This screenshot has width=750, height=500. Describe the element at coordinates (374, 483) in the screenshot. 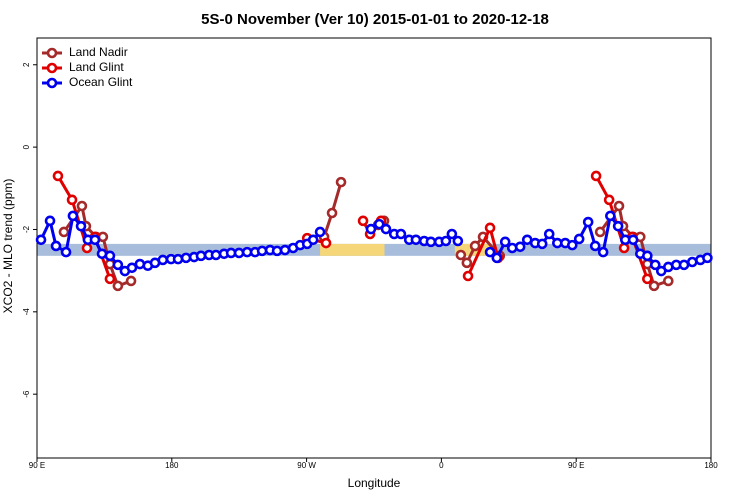

I see `x-axis-label: Longitude` at that location.